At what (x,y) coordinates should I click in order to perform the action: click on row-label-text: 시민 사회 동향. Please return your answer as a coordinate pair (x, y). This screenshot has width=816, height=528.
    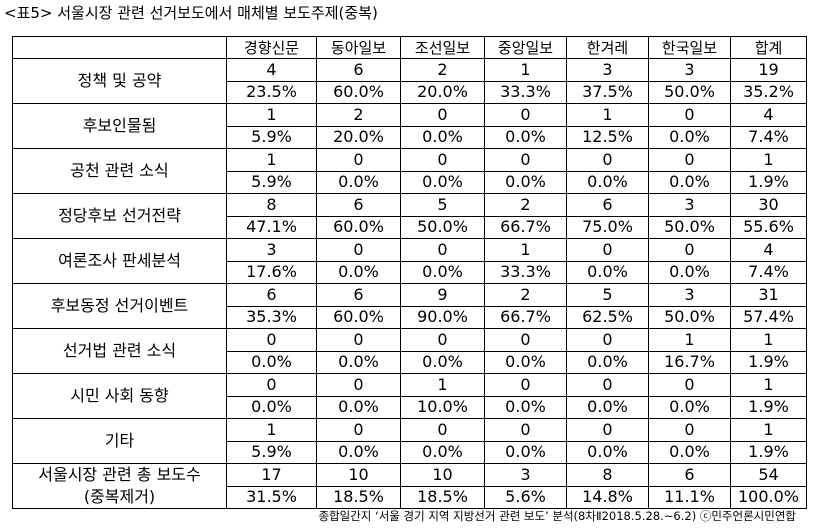
    Looking at the image, I should click on (119, 395).